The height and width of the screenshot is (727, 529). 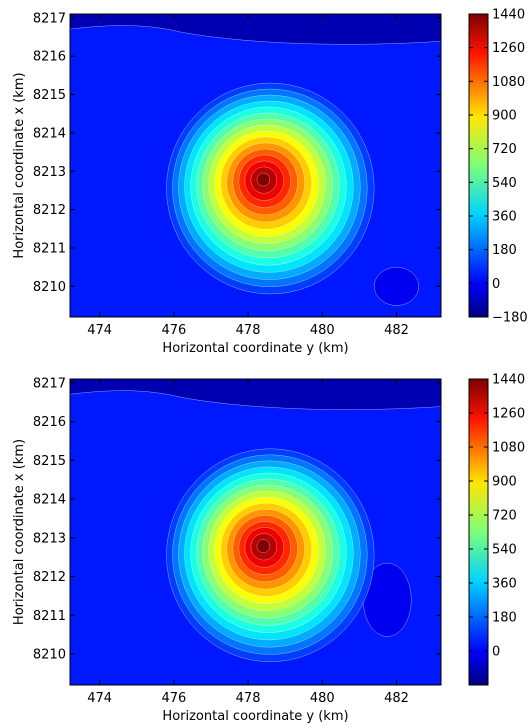 What do you see at coordinates (498, 167) in the screenshot?
I see `colorbar: −180 0 180 360 540 720 900 1080 1260 1440` at bounding box center [498, 167].